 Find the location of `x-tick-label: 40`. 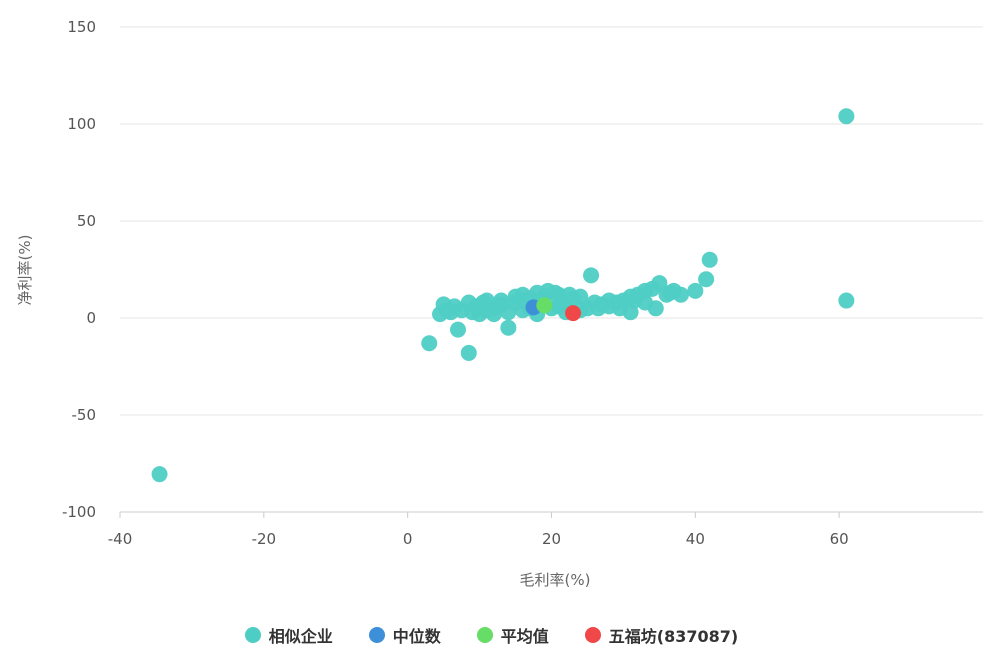

x-tick-label: 40 is located at coordinates (695, 539).